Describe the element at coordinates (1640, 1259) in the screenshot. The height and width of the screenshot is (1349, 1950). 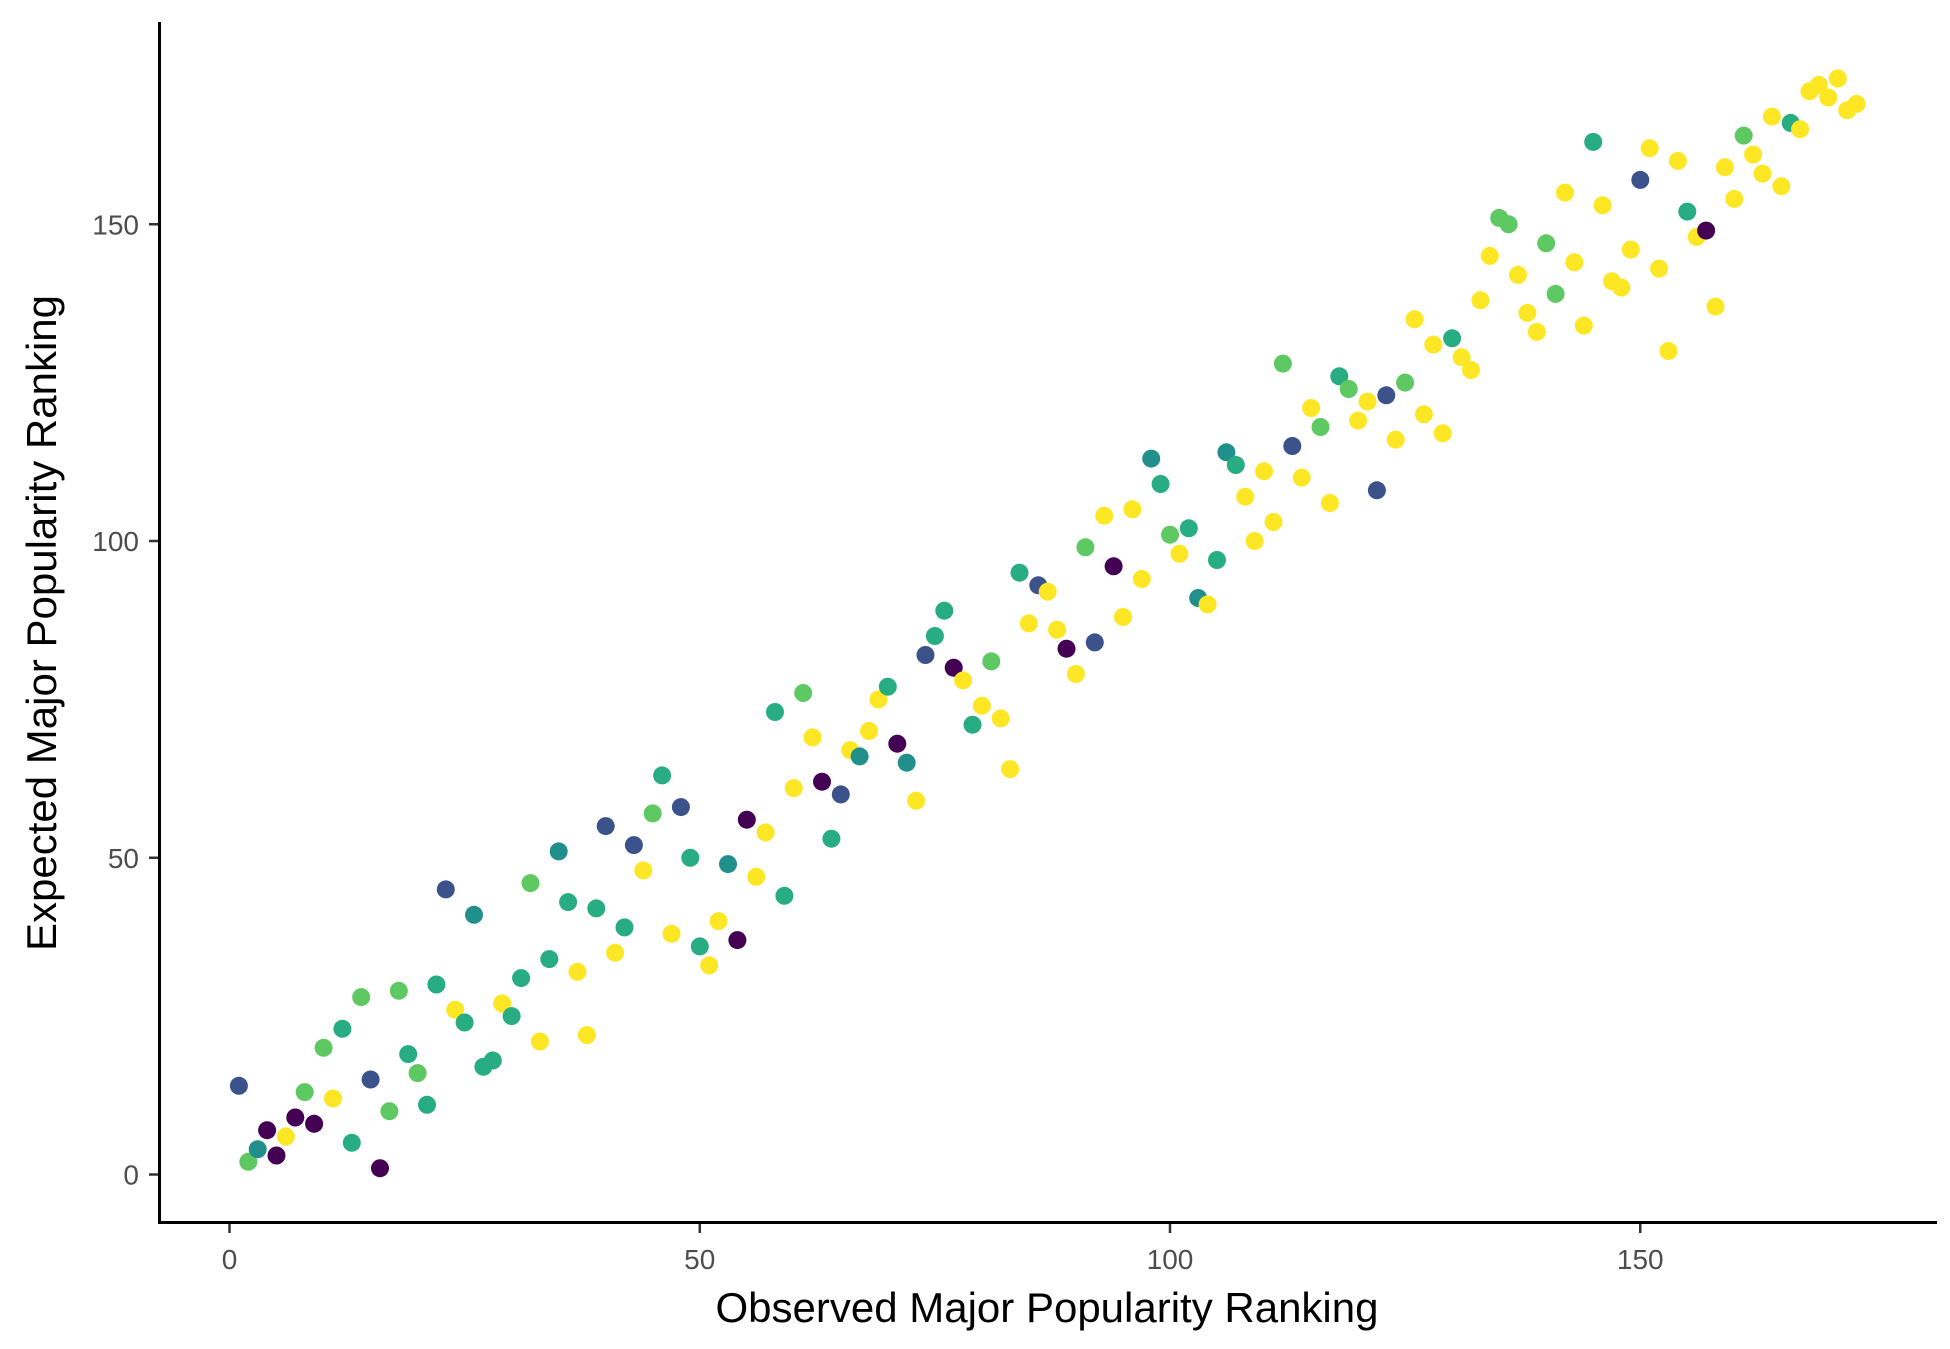
I see `x-tick-label: 150` at that location.